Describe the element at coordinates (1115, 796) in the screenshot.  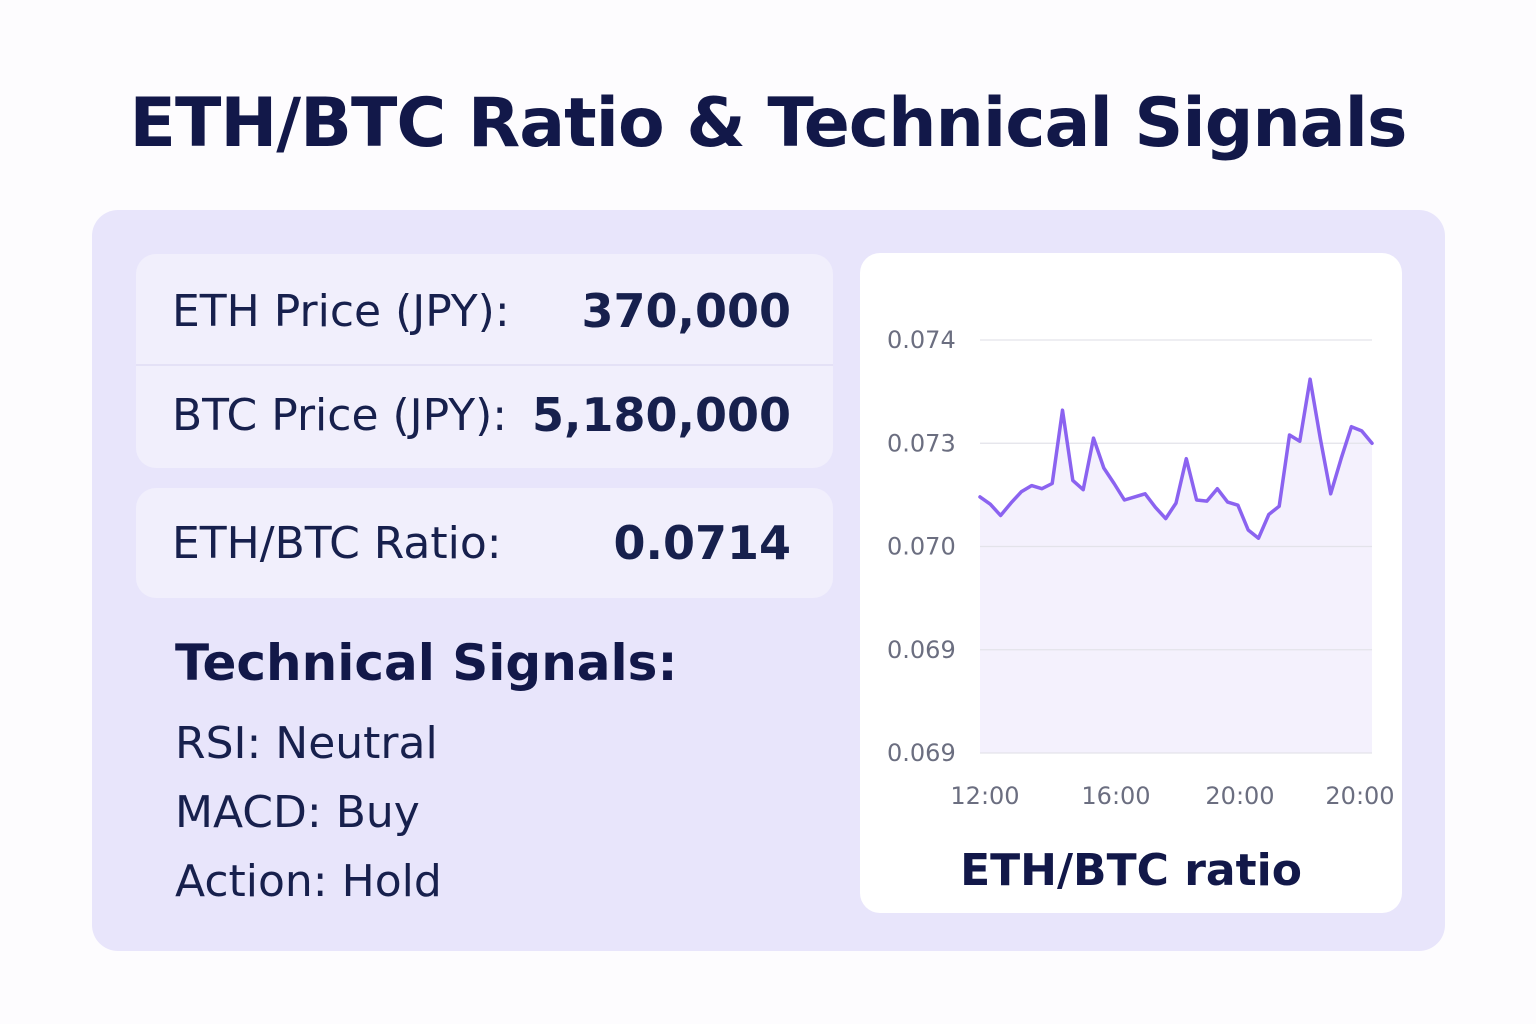
I see `x-tick-label: 16:00` at that location.